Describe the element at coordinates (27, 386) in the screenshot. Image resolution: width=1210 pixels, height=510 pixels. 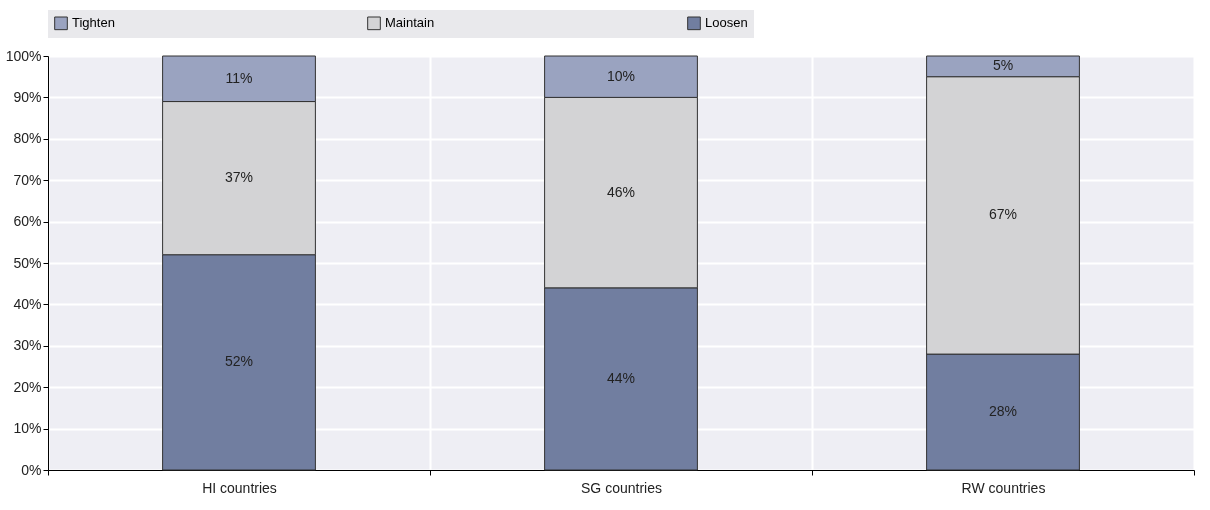
I see `y-tick-label: 20%` at that location.